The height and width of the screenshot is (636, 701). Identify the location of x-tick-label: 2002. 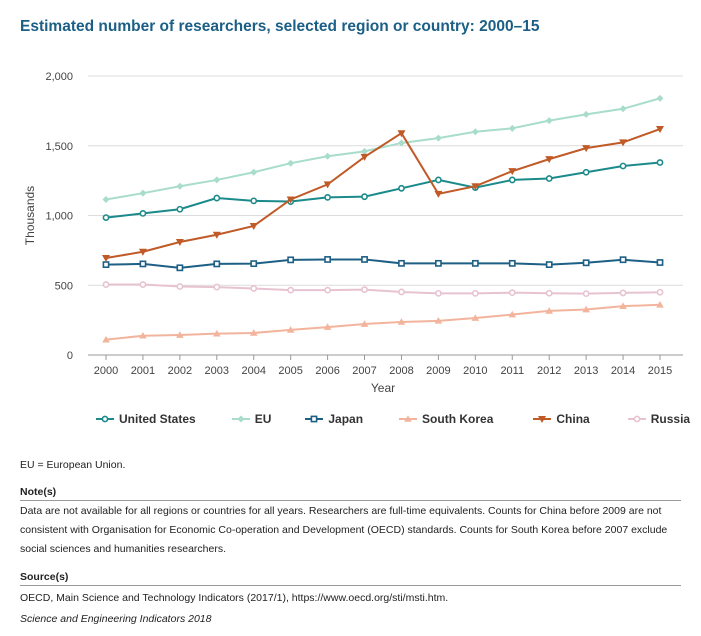
(180, 371).